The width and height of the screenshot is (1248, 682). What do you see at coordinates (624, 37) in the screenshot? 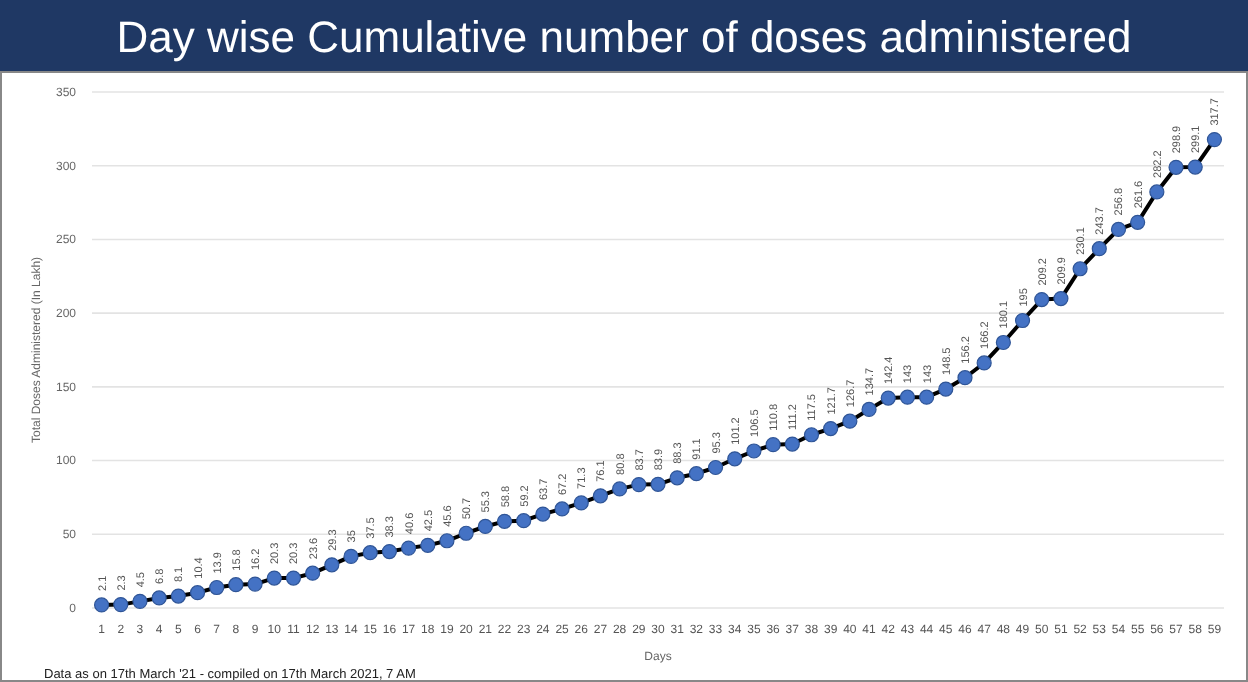
I see `chart-title: Day wise Cumulative number of doses administered` at bounding box center [624, 37].